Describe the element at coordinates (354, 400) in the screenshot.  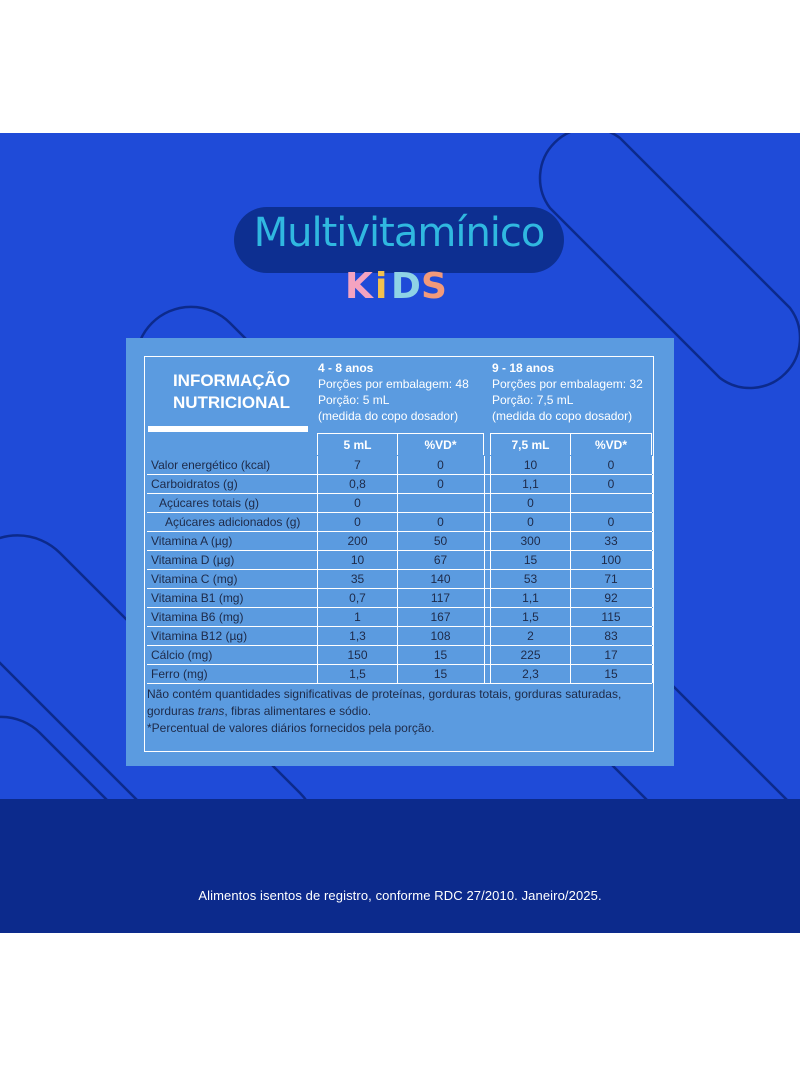
I see `group1-portion: Porção: 5 mL` at that location.